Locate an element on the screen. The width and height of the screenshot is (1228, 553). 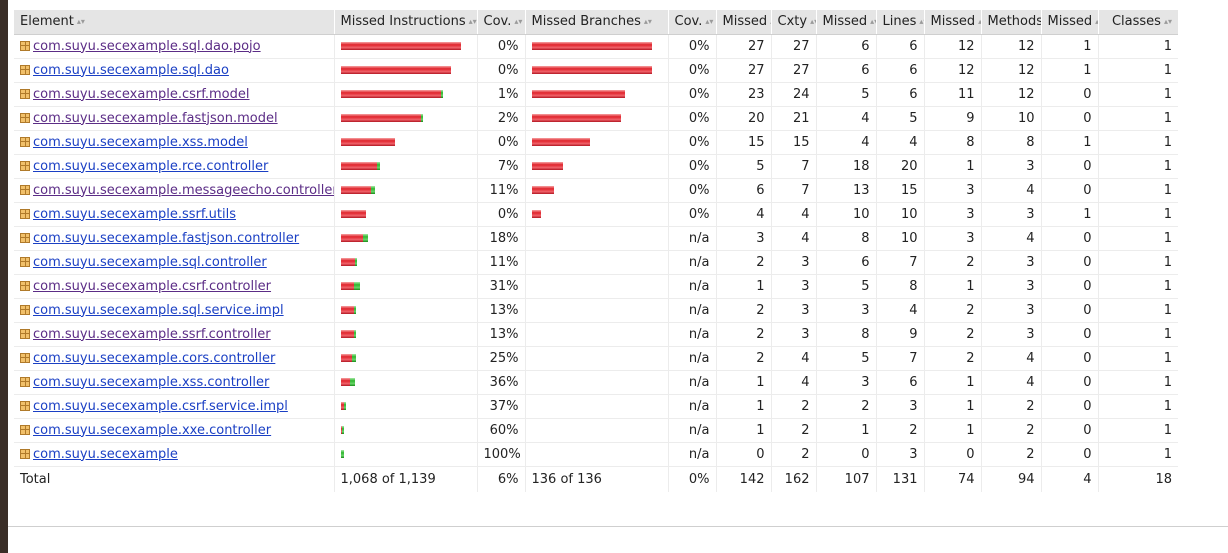
lines-missed-cell: 13 is located at coordinates (845, 190).